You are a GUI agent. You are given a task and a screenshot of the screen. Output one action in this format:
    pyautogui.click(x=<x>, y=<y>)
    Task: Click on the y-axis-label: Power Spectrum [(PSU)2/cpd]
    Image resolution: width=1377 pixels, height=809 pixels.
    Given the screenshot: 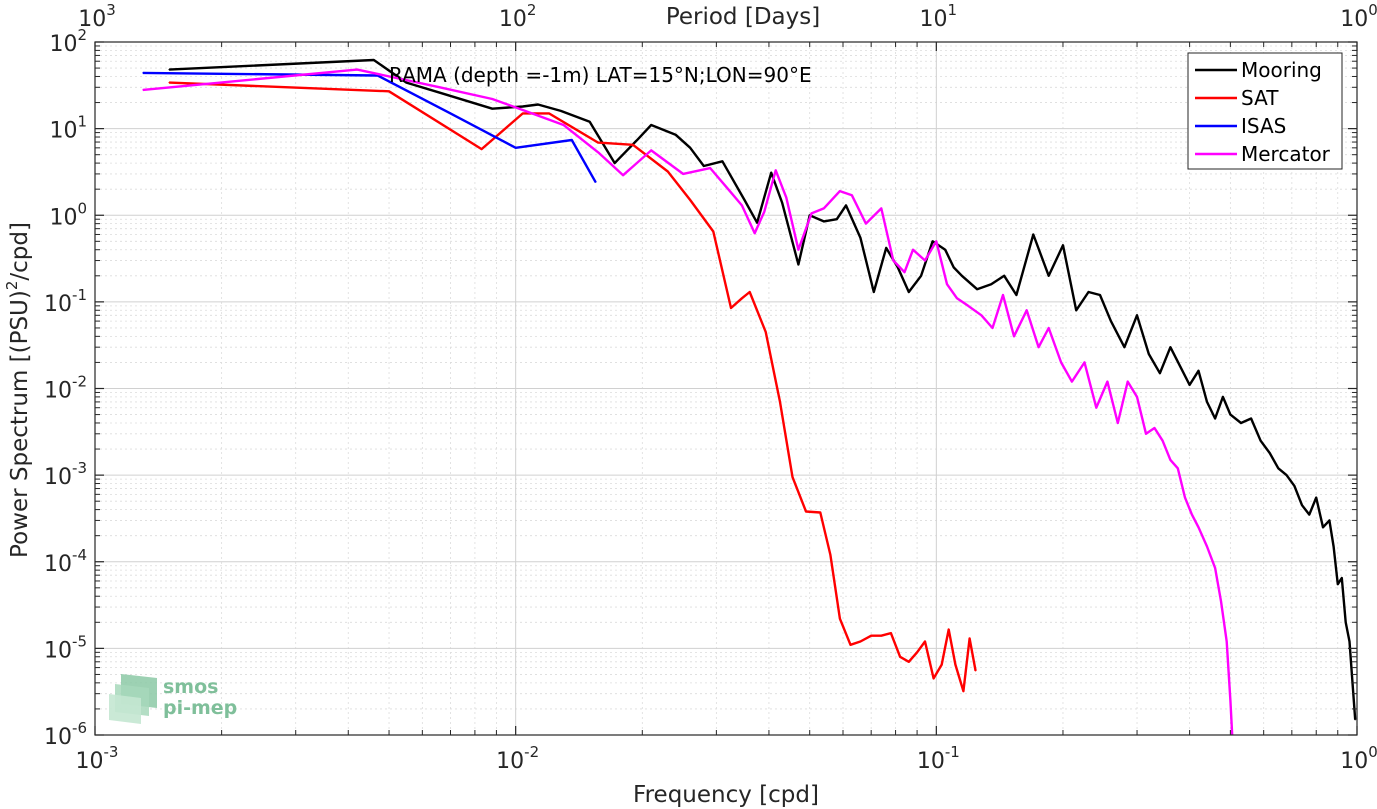 What is the action you would take?
    pyautogui.click(x=18, y=390)
    